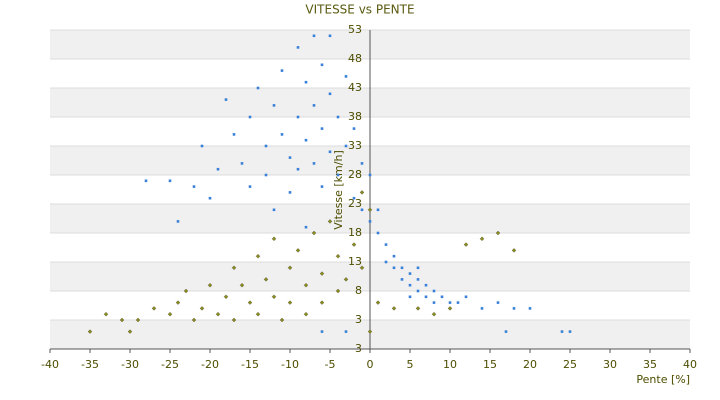 The width and height of the screenshot is (720, 400). What do you see at coordinates (355, 174) in the screenshot?
I see `y-tick-label: 28` at bounding box center [355, 174].